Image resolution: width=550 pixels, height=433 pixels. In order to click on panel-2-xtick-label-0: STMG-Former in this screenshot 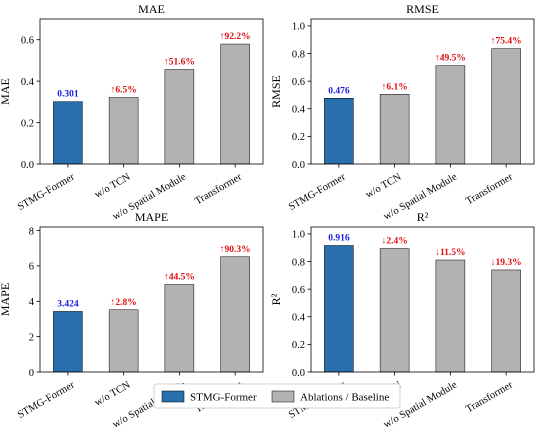, I will do `click(317, 192)`.